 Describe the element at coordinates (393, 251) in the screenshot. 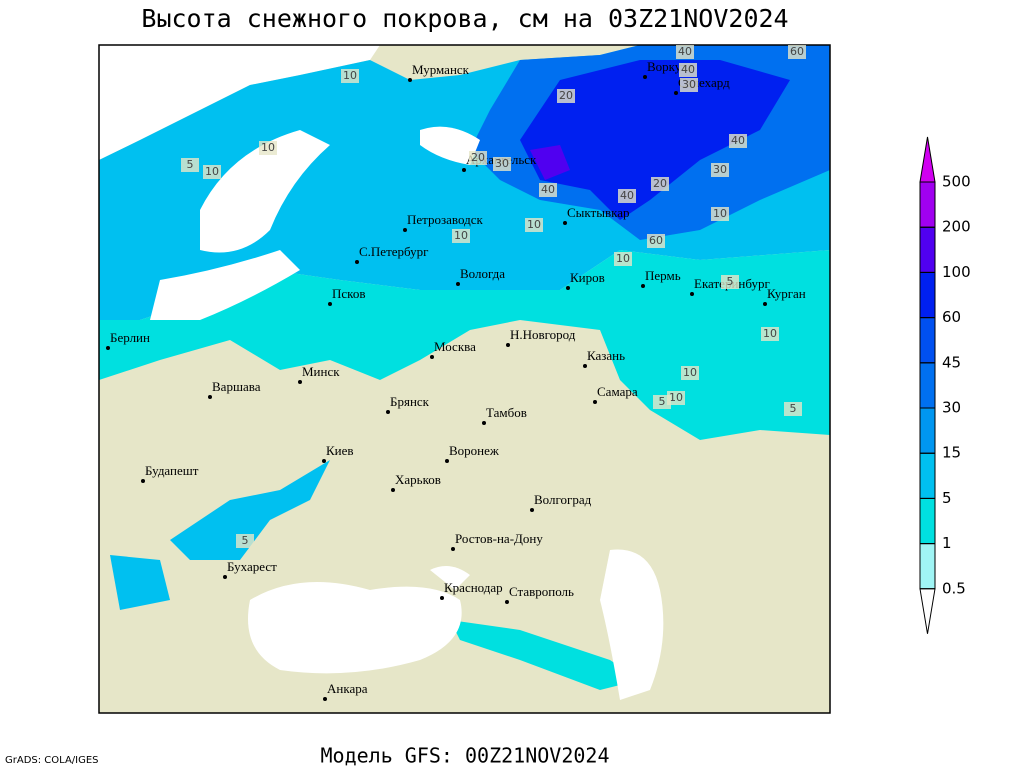

I see `city-label: С.Петербург` at that location.